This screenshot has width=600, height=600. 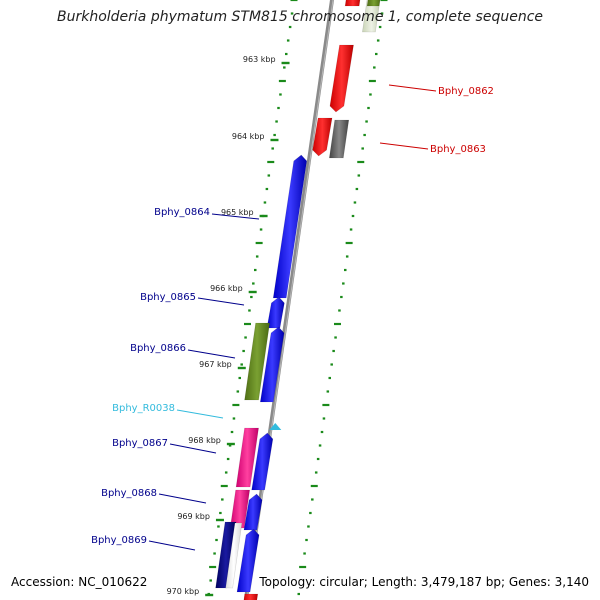 What do you see at coordinates (248, 136) in the screenshot?
I see `ruler-label: 964 kbp` at bounding box center [248, 136].